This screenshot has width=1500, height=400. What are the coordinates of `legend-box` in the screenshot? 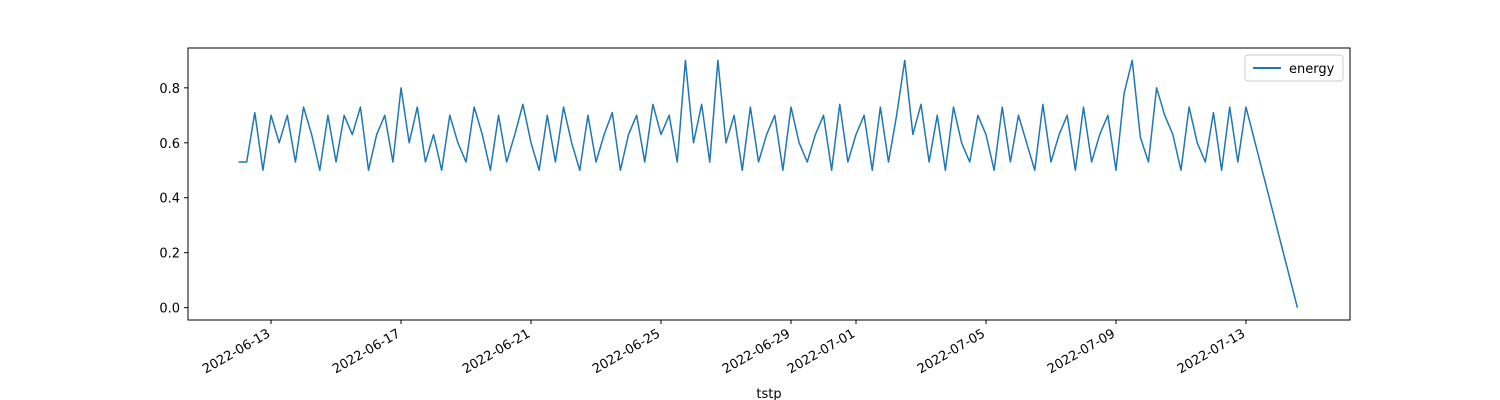 It's located at (1294, 68).